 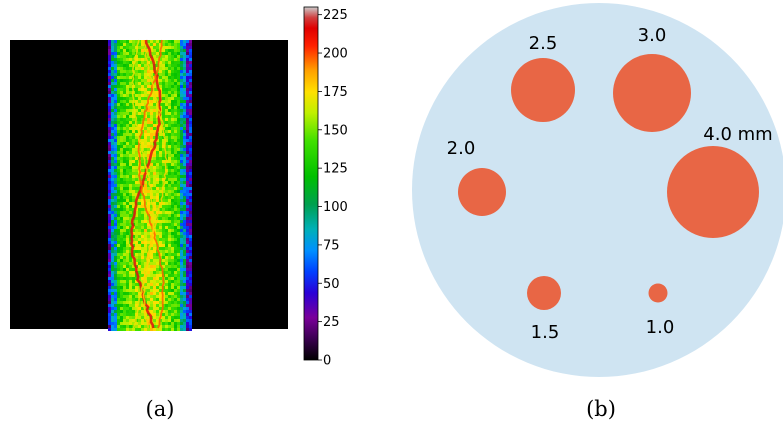 I want to click on colorbar-tick-label-25: 25, so click(x=331, y=322).